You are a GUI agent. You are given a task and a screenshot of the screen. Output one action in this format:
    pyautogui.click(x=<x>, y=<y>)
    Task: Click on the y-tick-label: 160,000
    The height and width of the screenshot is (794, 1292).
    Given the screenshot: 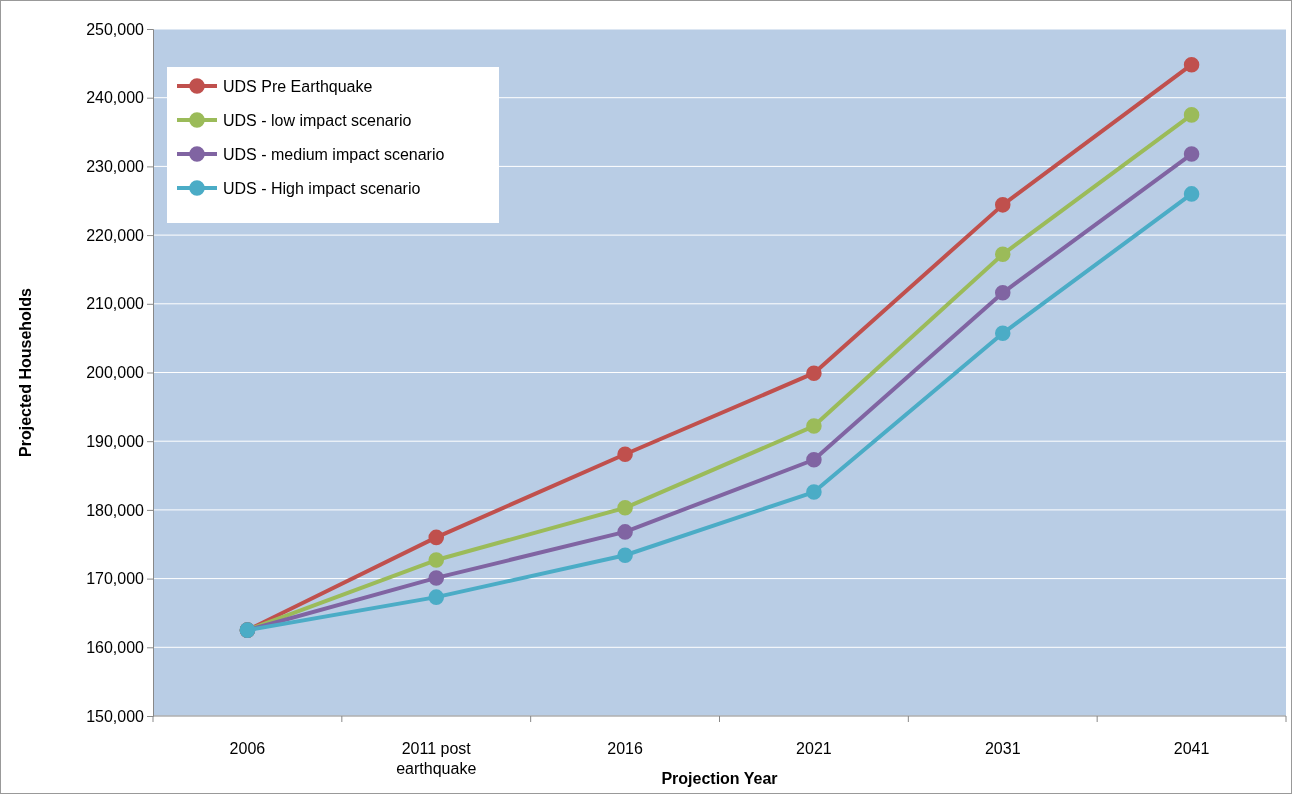 What is the action you would take?
    pyautogui.click(x=115, y=647)
    